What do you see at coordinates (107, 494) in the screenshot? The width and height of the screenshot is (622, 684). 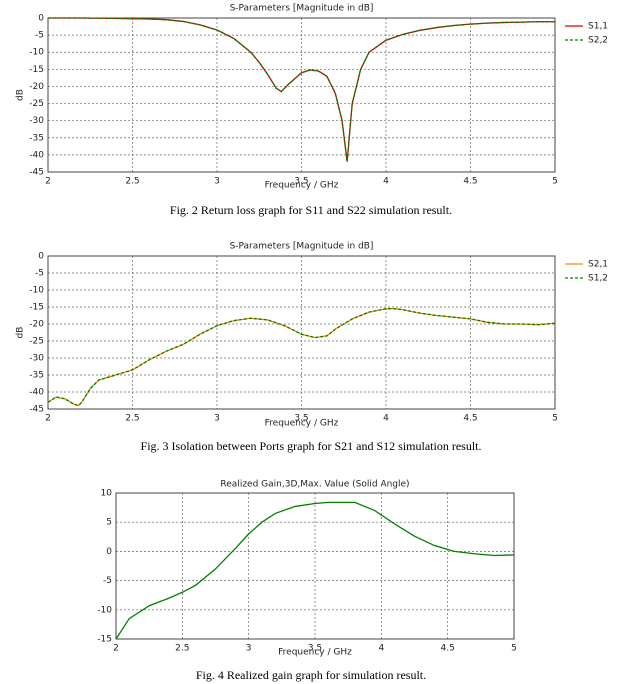 I see `y-tick-label: 10` at bounding box center [107, 494].